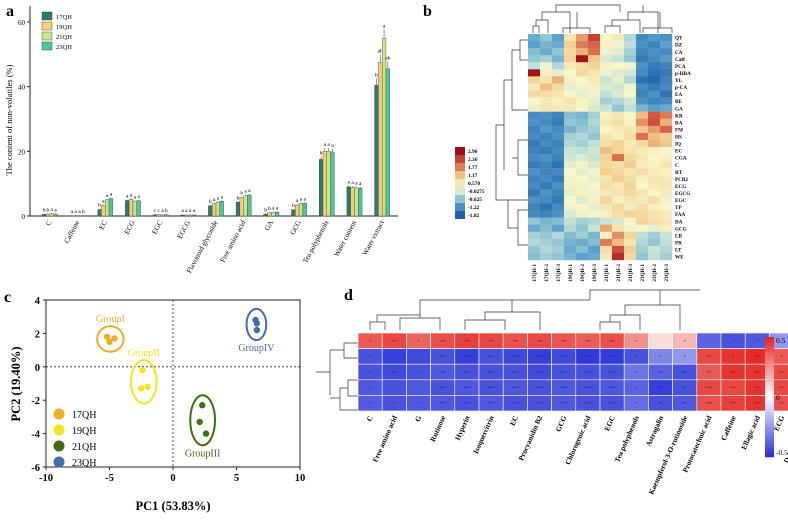 This screenshot has height=525, width=788. Describe the element at coordinates (782, 452) in the screenshot. I see `correlation-scale-label: -0.5` at that location.